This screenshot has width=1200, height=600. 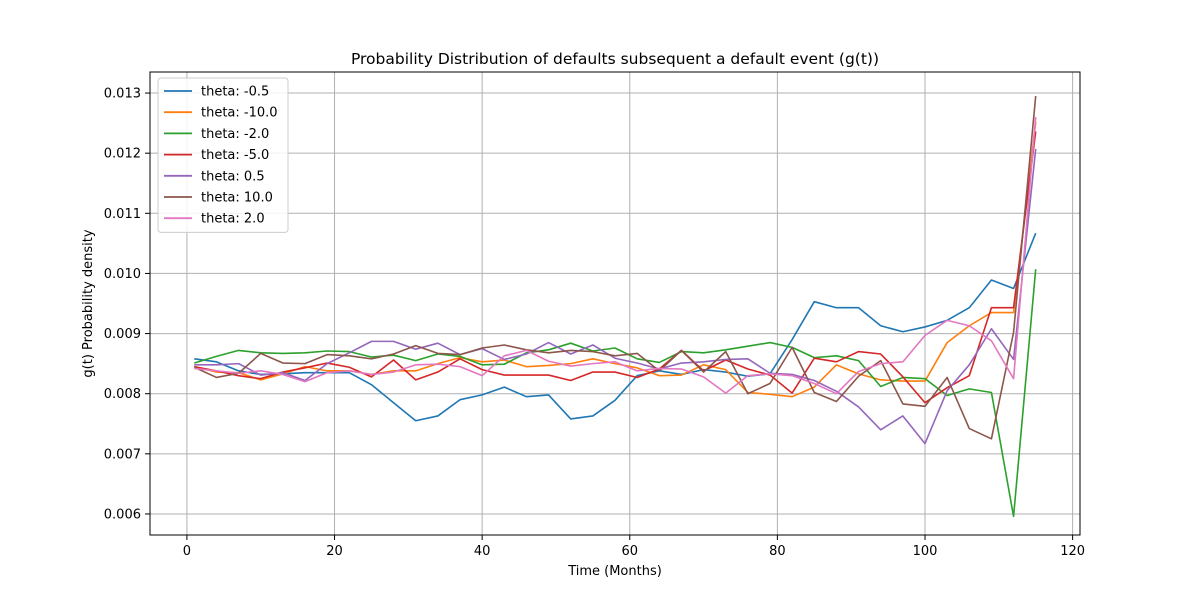 What do you see at coordinates (334, 551) in the screenshot?
I see `x-tick-label: 20` at bounding box center [334, 551].